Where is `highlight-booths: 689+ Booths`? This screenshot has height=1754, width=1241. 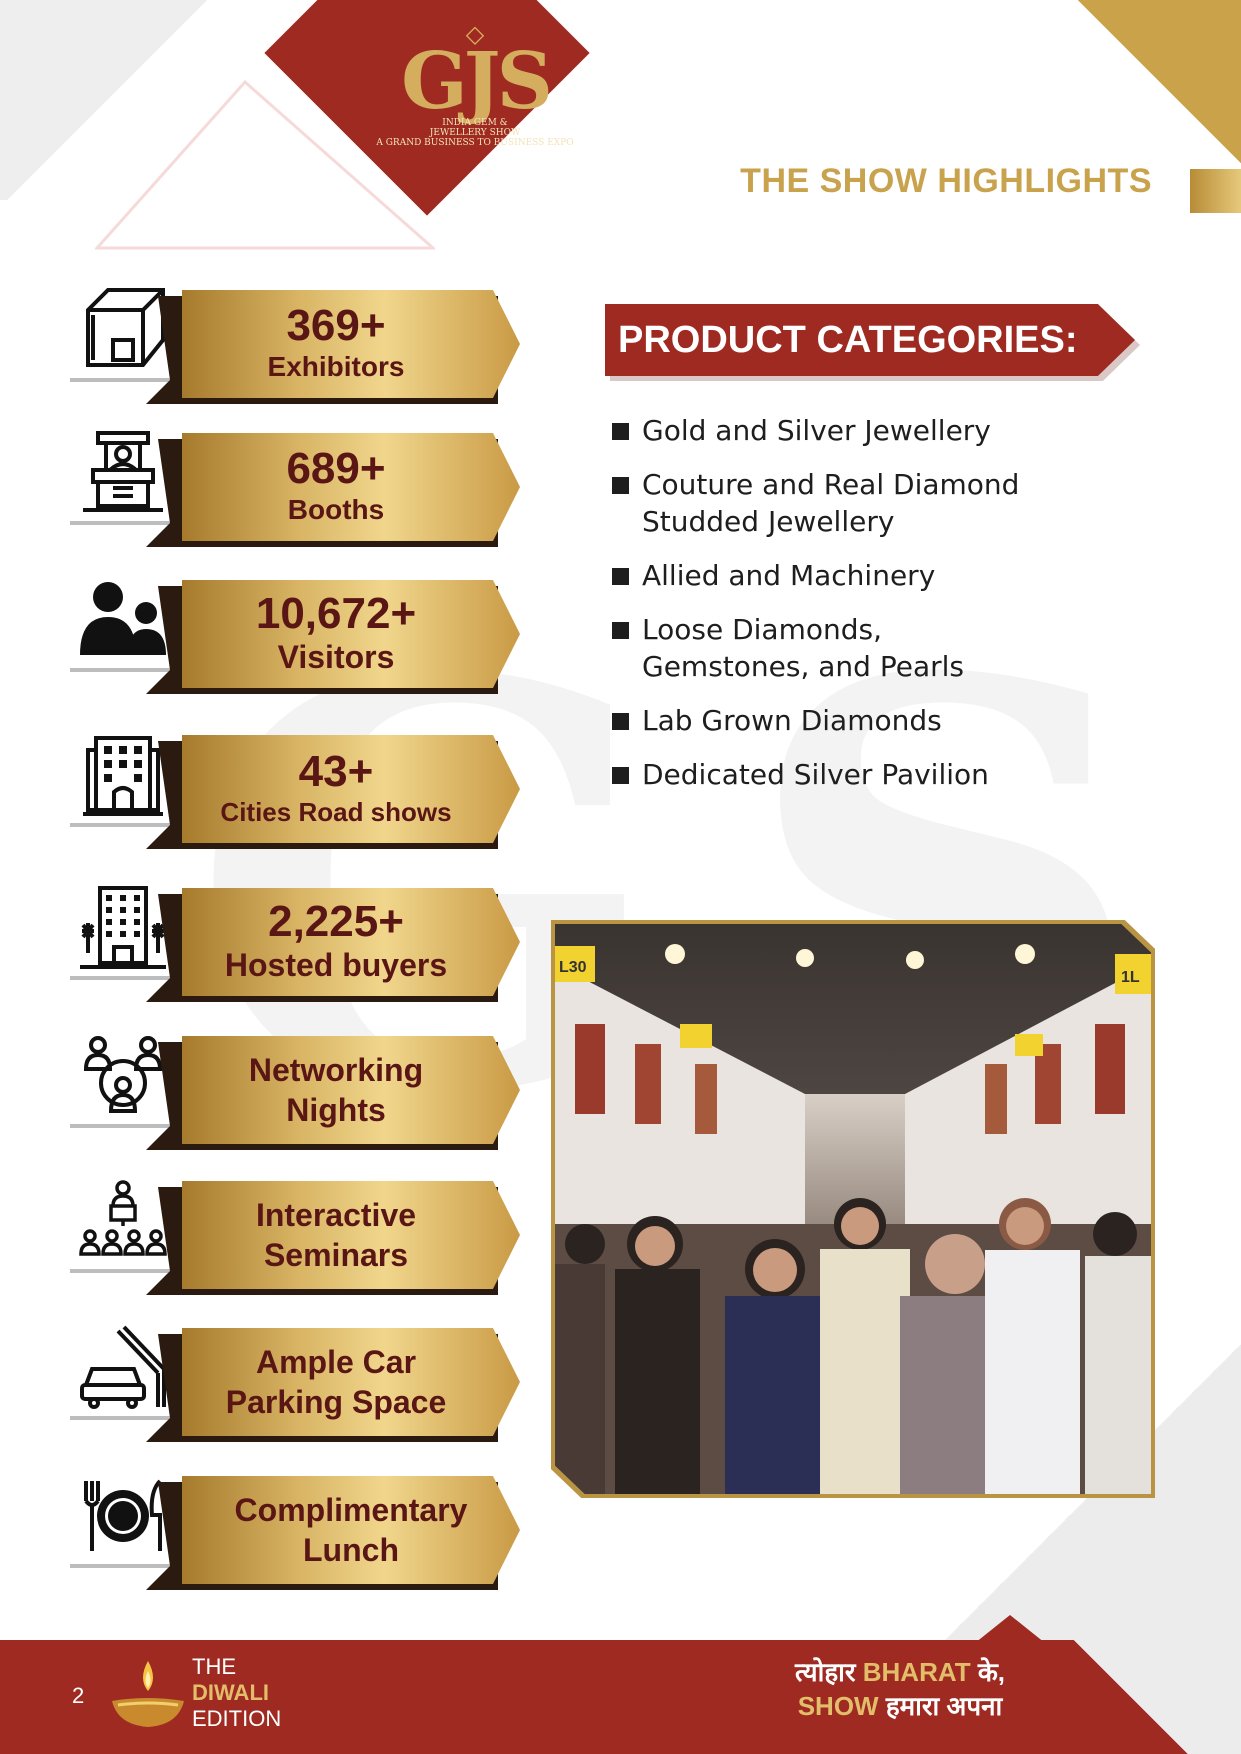
highlight-booths: 689+ Booths is located at coordinates (295, 490).